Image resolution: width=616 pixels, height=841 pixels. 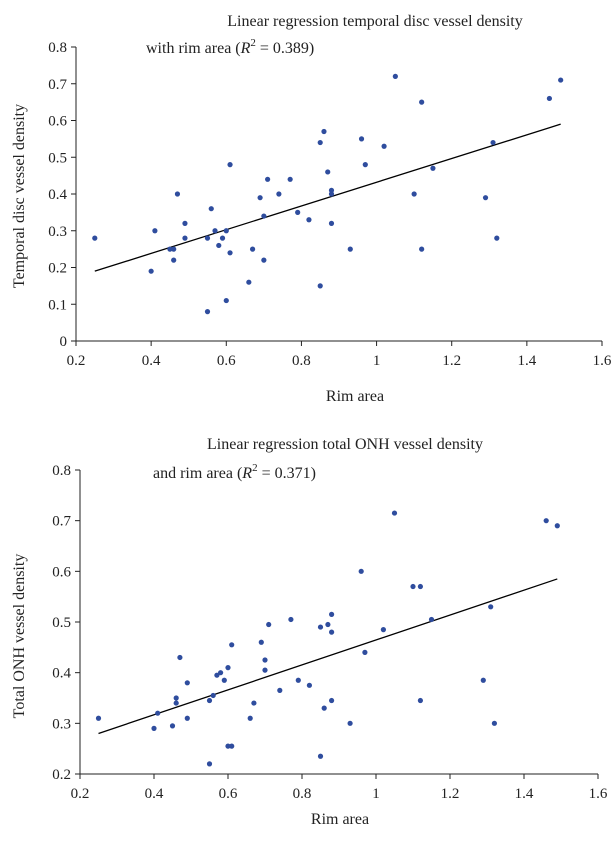 What do you see at coordinates (57, 195) in the screenshot?
I see `y-tick-label: 0.4` at bounding box center [57, 195].